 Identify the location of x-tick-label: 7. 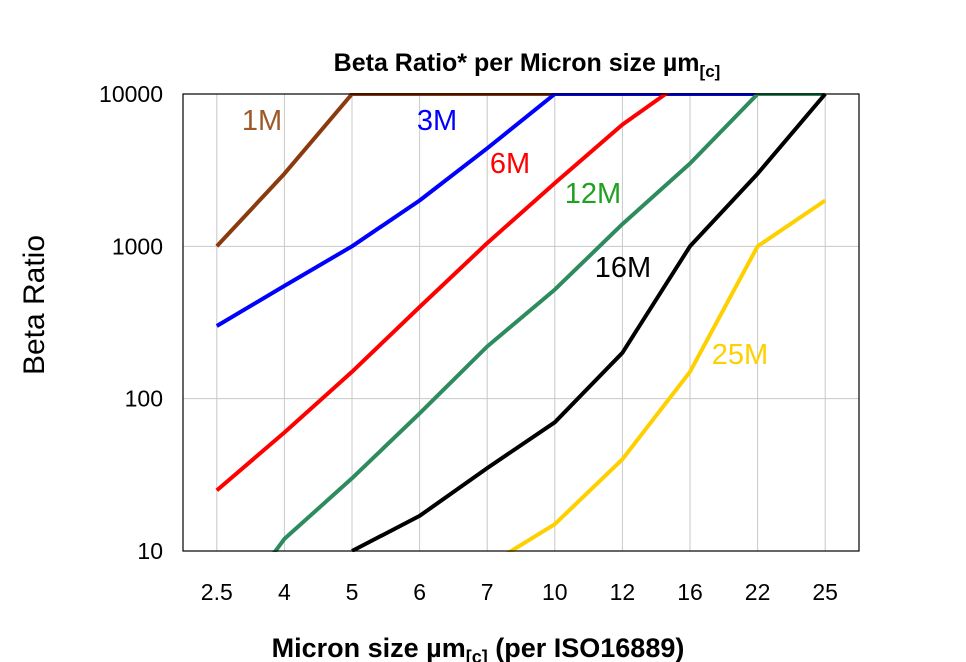
(487, 592).